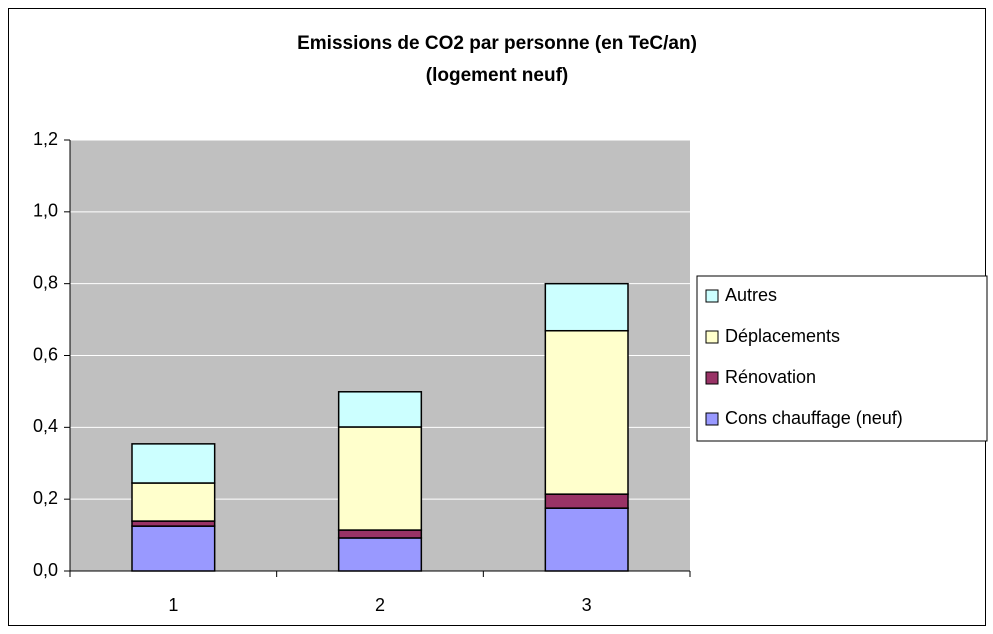 This screenshot has width=993, height=634. I want to click on y-tick-label: 0,4, so click(45, 426).